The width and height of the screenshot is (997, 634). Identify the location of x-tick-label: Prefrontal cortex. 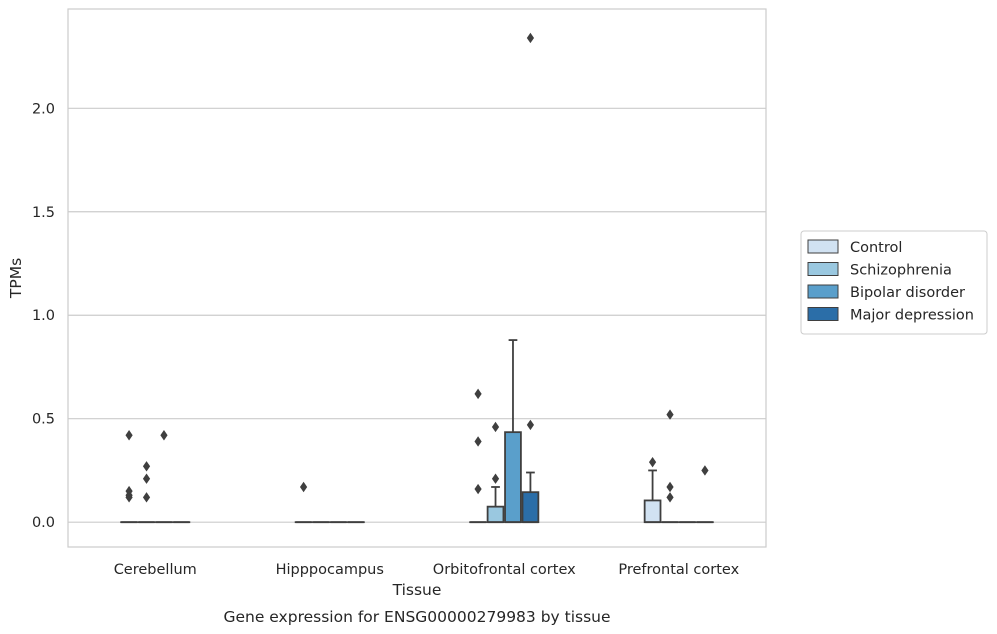
(678, 570).